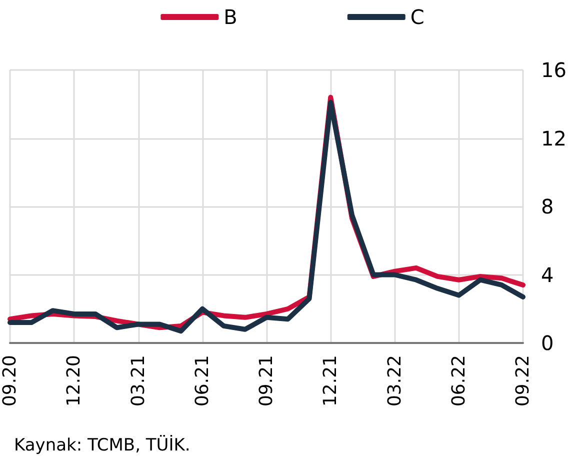 This screenshot has height=466, width=585. What do you see at coordinates (417, 17) in the screenshot?
I see `legend-label: C` at bounding box center [417, 17].